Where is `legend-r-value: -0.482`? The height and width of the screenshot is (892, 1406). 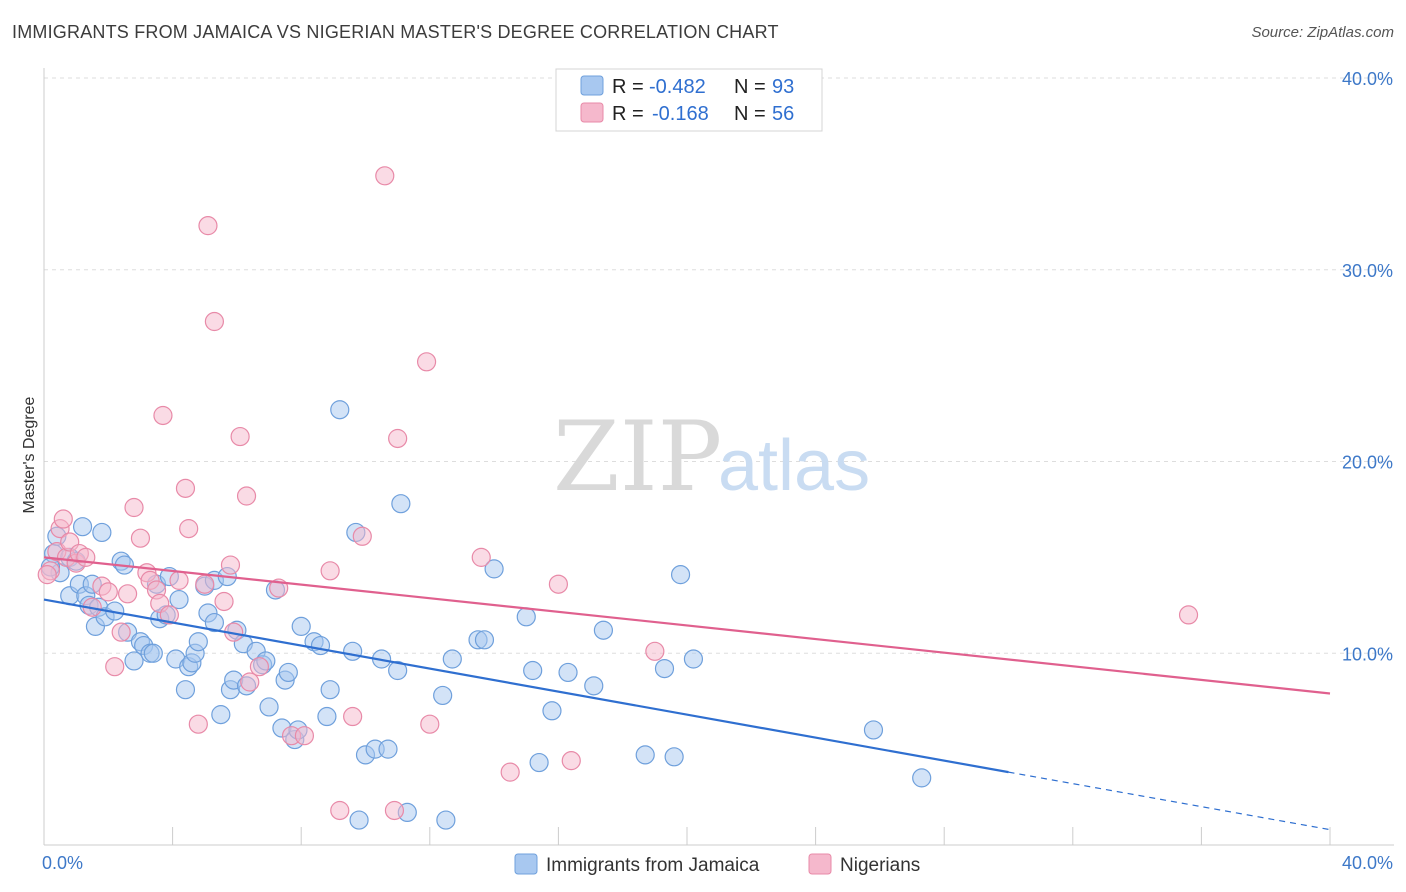
legend-r-value: -0.482 is located at coordinates (677, 87).